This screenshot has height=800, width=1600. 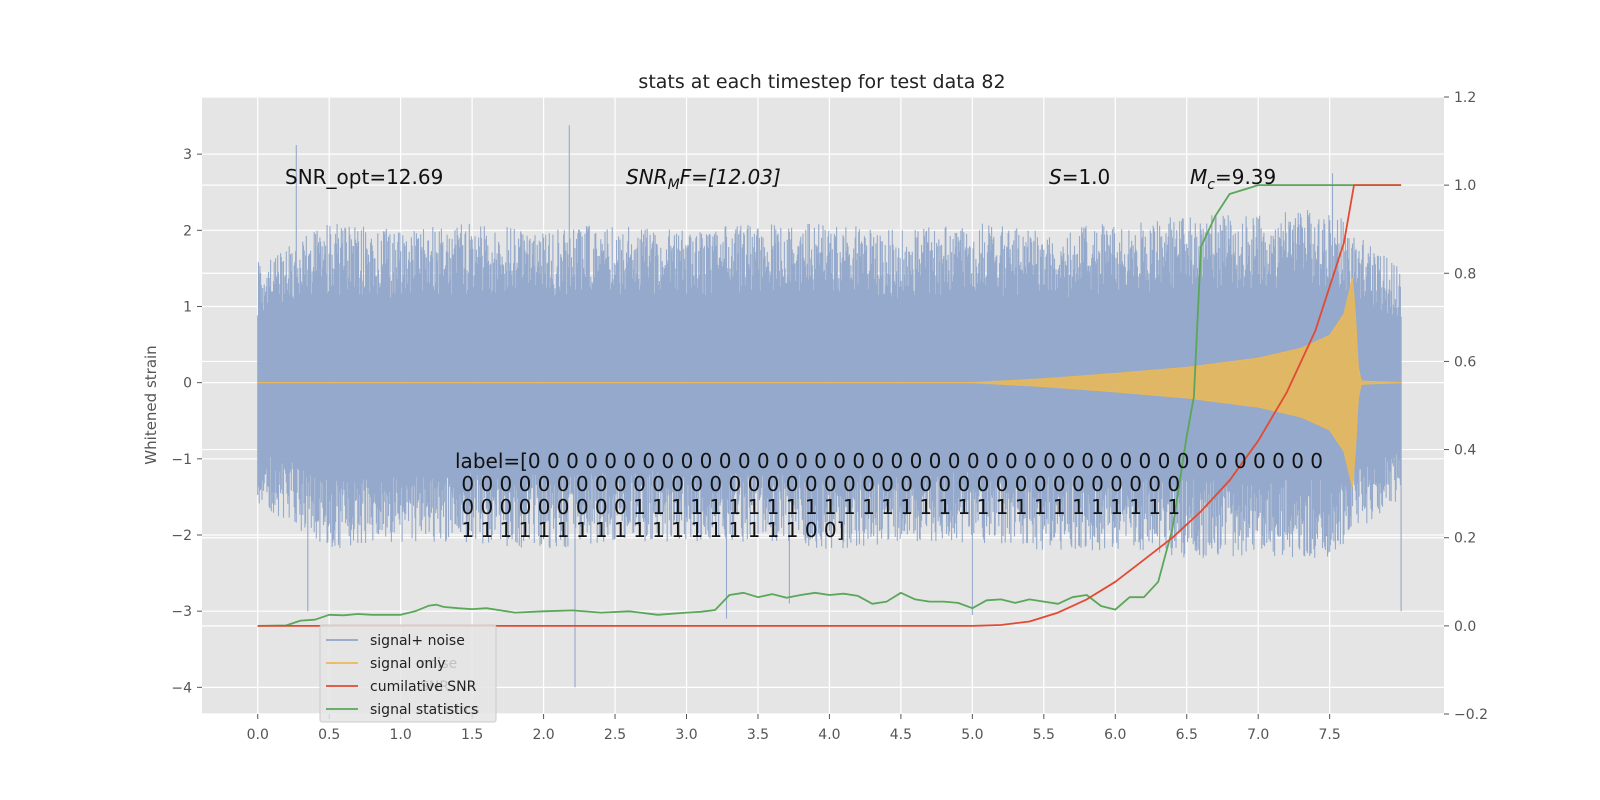 I want to click on x-tick-label-9: 4.5, so click(x=901, y=735).